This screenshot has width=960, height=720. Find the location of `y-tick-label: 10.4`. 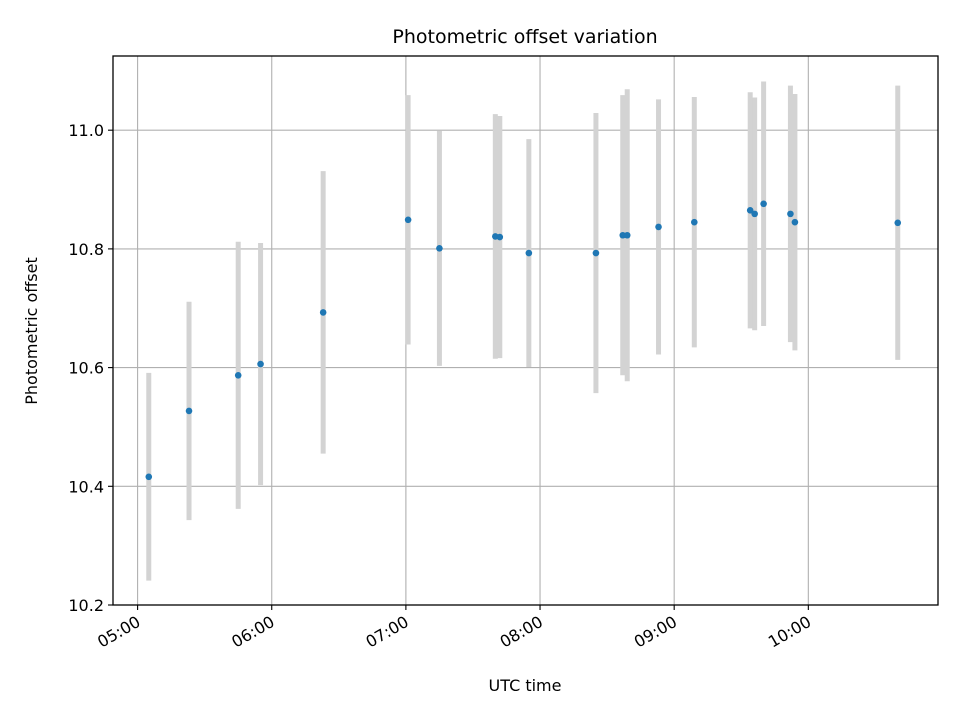

y-tick-label: 10.4 is located at coordinates (86, 486).